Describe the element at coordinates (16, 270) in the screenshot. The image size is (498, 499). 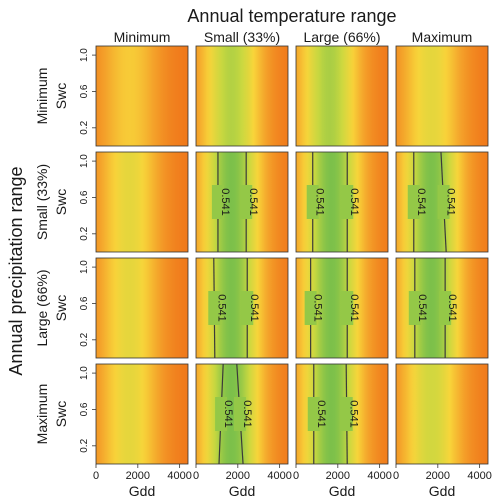
I see `row-title: Annual precipitation range` at that location.